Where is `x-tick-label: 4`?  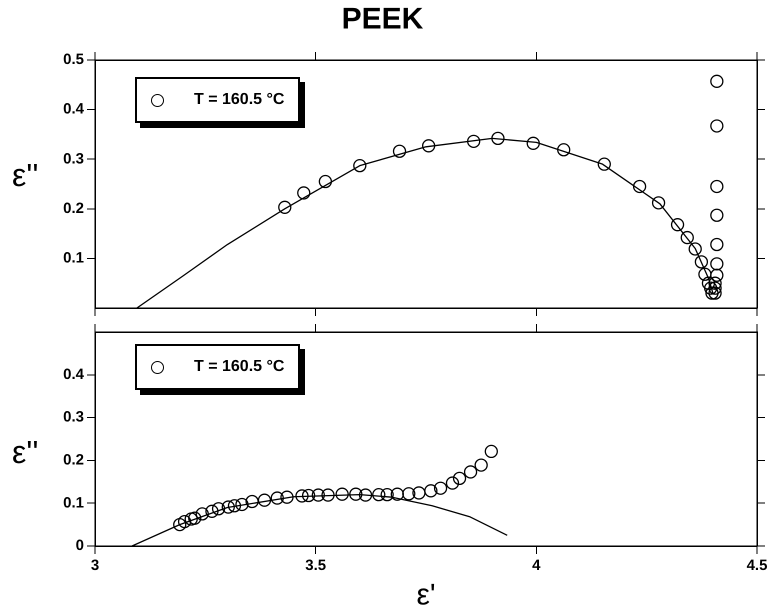 x-tick-label: 4 is located at coordinates (537, 565).